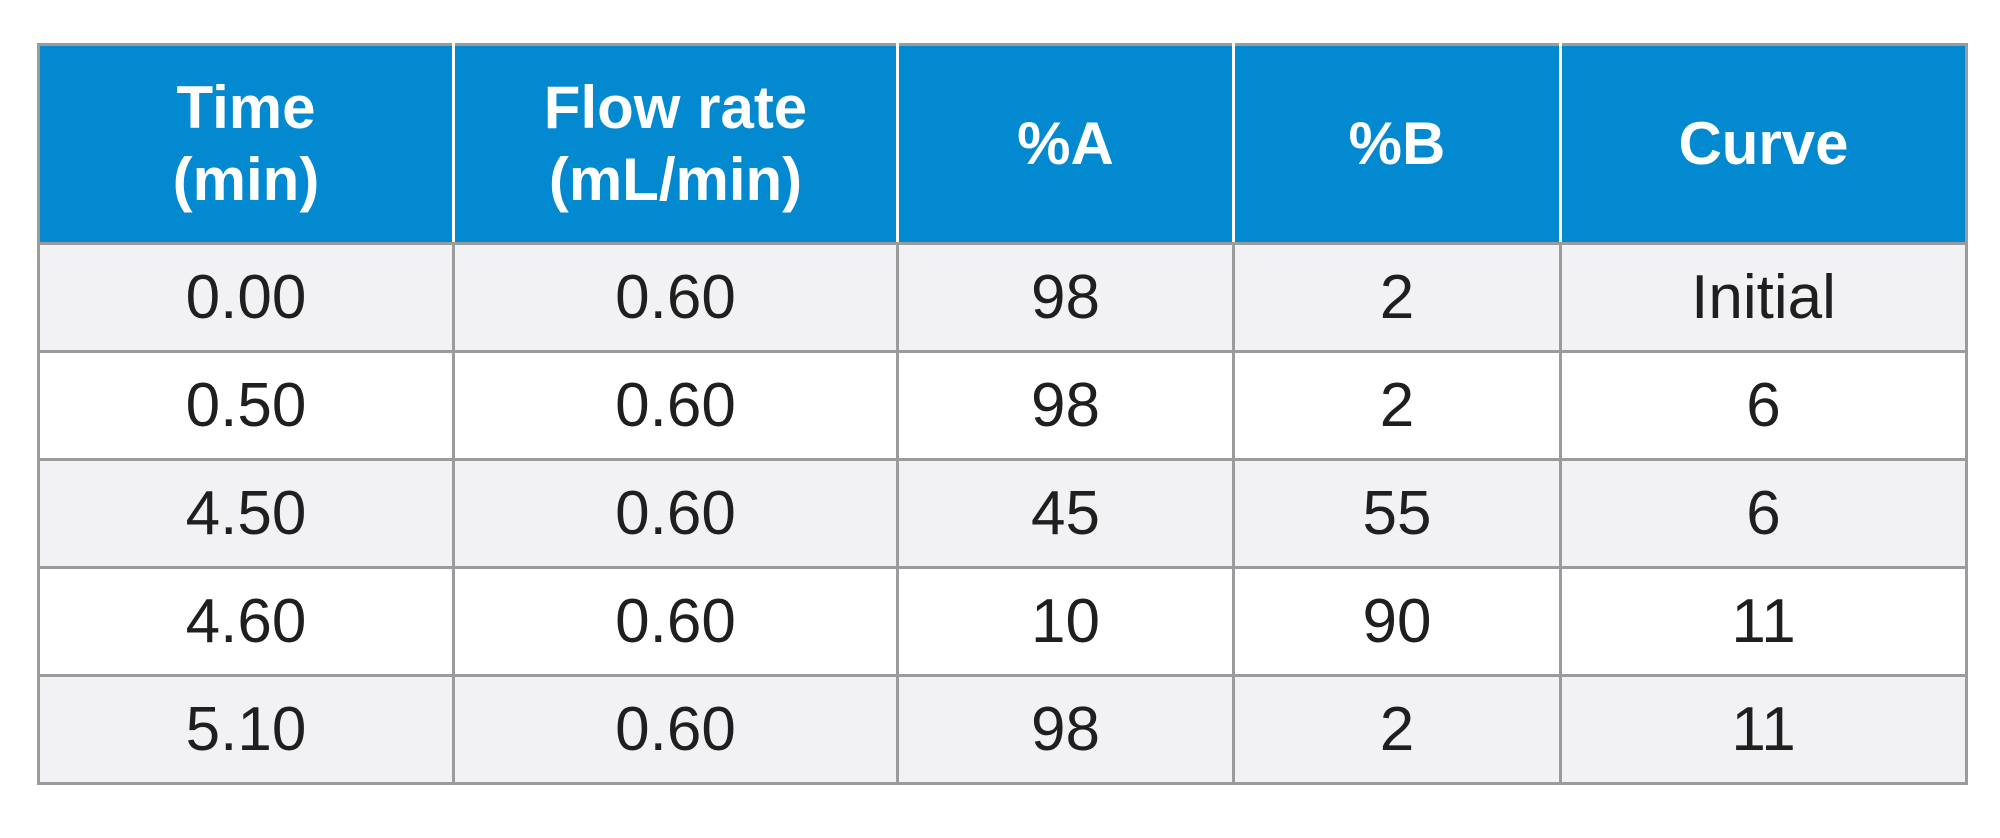 The height and width of the screenshot is (838, 2000). I want to click on table-row: 0.00 0.60 98 2 Initial, so click(1002, 297).